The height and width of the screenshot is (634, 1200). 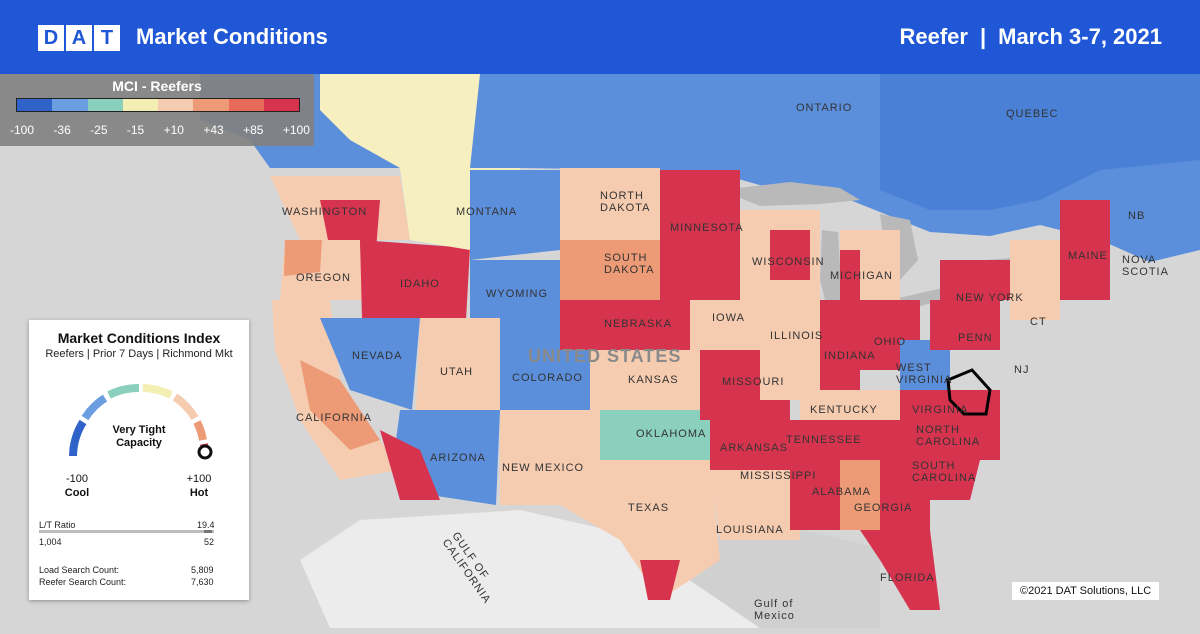 I want to click on label-iowa: Iowa, so click(x=728, y=318).